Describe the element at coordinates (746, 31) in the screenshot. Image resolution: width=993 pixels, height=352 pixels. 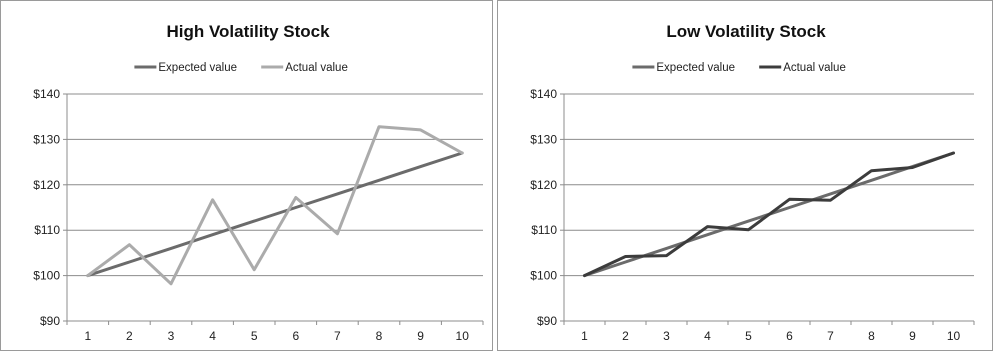
I see `chart-title: Low Volatility Stock` at that location.